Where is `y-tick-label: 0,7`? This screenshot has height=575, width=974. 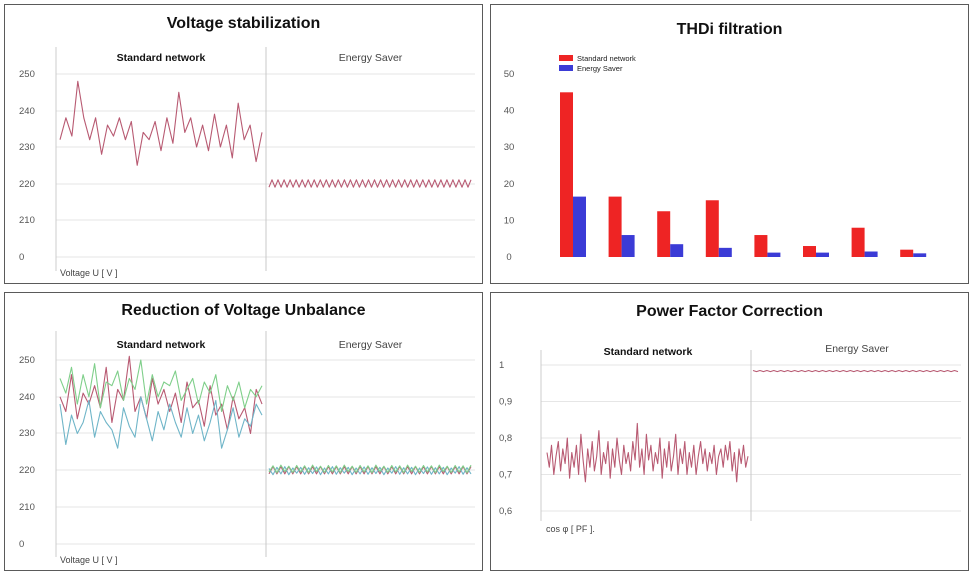 y-tick-label: 0,7 is located at coordinates (505, 475).